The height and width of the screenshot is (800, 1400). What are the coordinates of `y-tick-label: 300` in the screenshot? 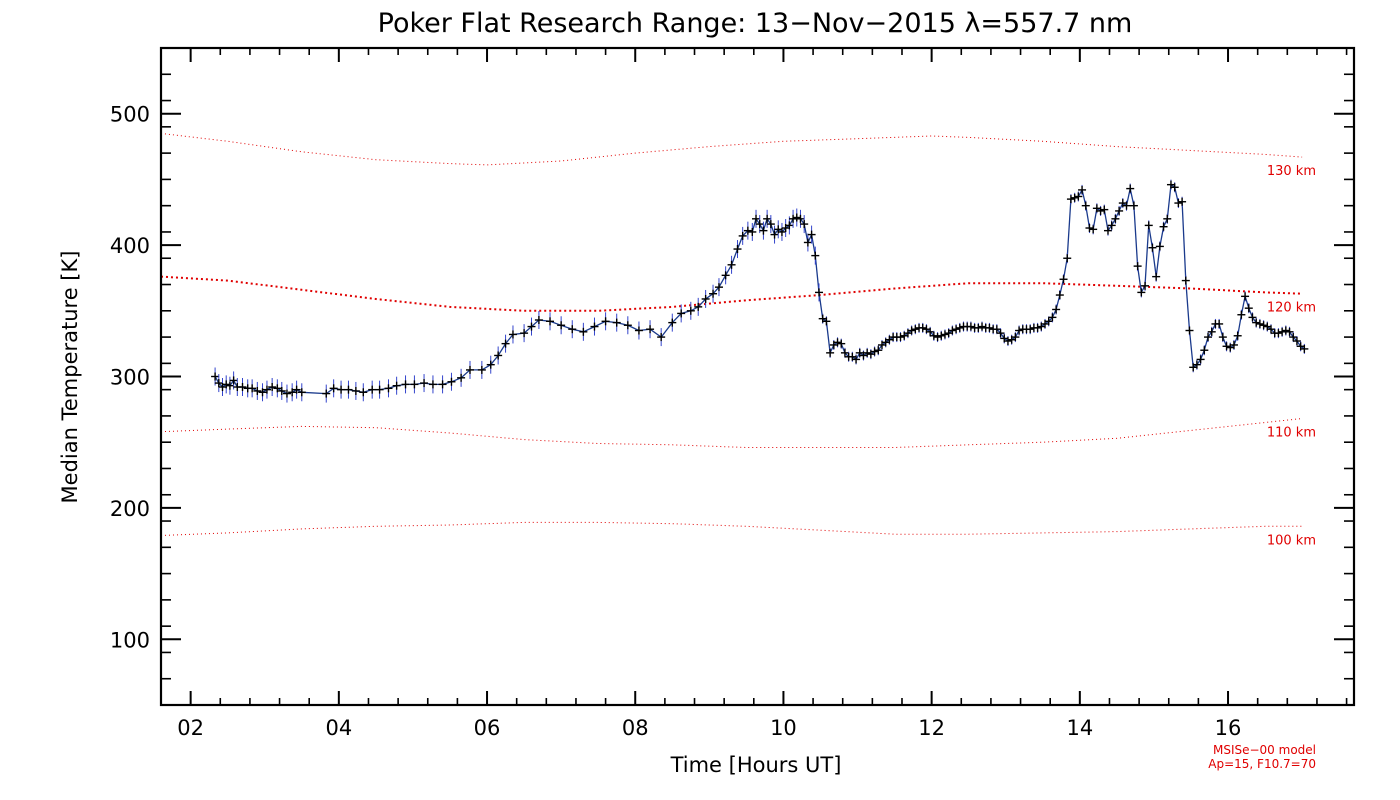 It's located at (130, 378).